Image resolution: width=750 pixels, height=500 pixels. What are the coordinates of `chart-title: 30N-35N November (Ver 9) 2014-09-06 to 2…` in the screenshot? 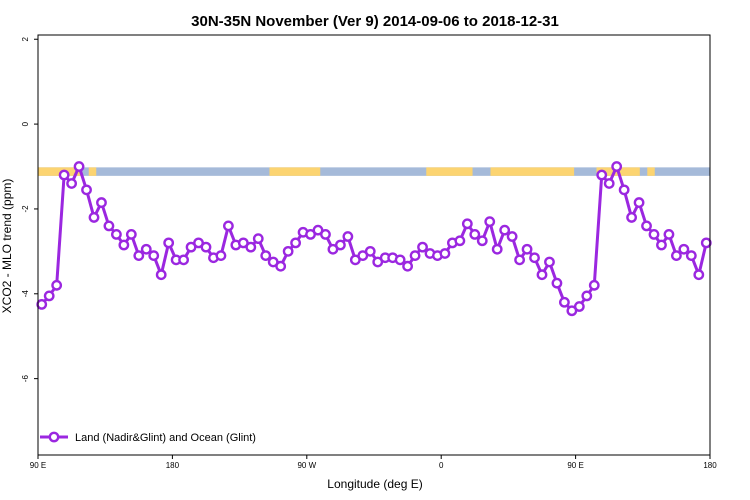 It's located at (375, 21).